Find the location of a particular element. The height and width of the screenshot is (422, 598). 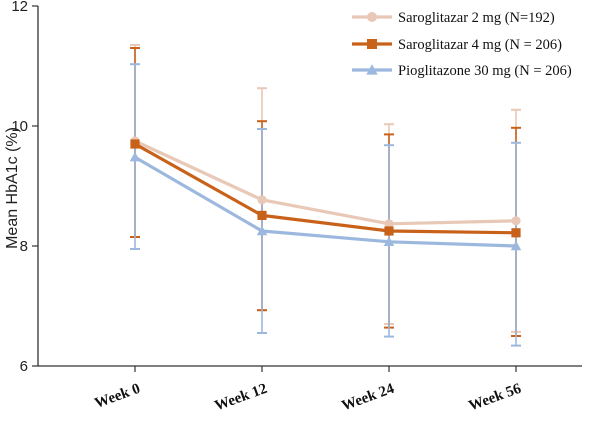

x-tick-label: Week 24 is located at coordinates (368, 398).